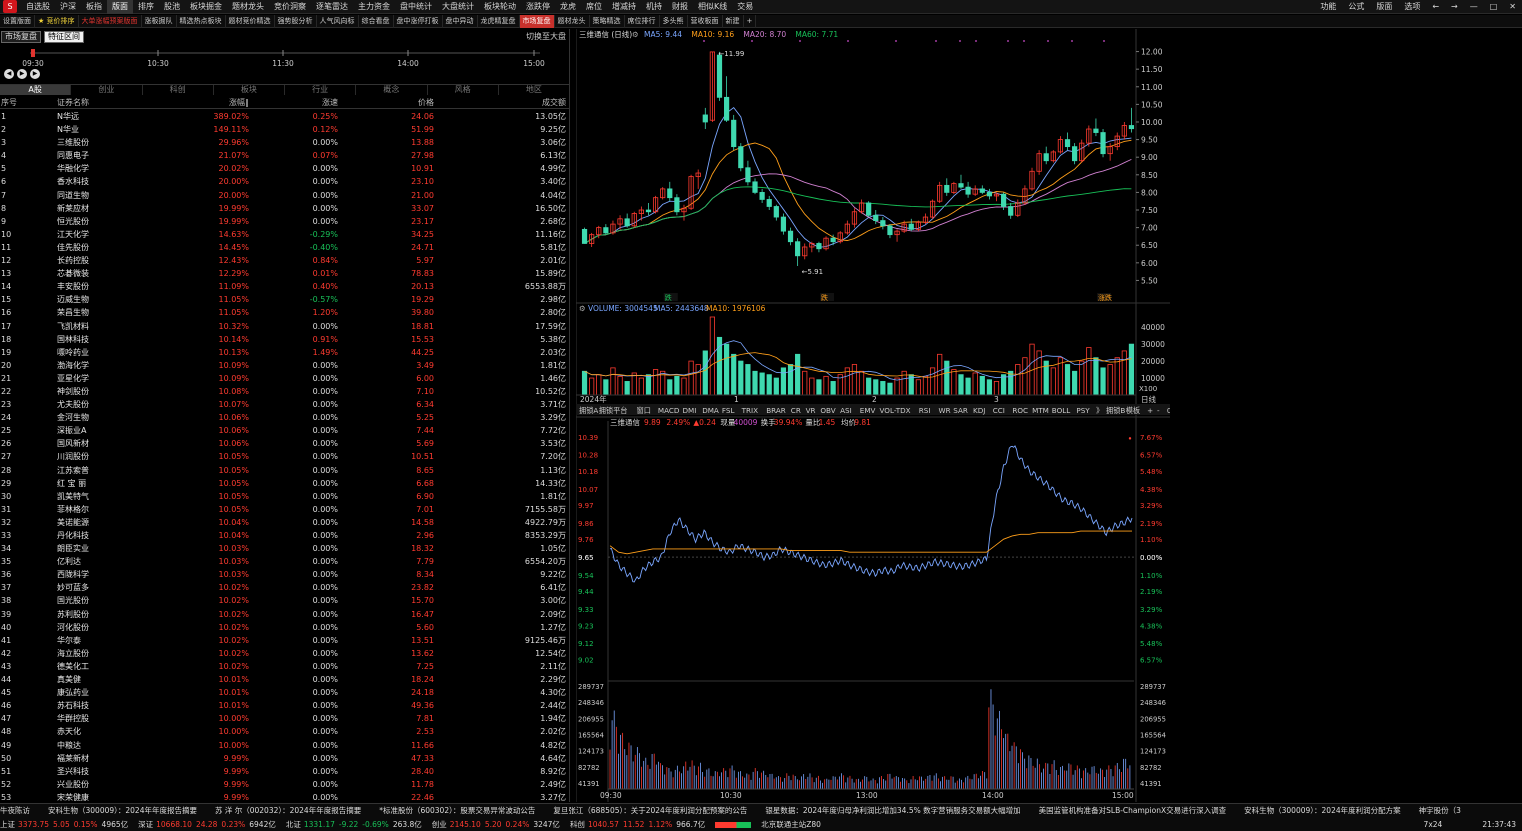  What do you see at coordinates (537, 21) in the screenshot?
I see `layout-tab-12: 市场复盘` at bounding box center [537, 21].